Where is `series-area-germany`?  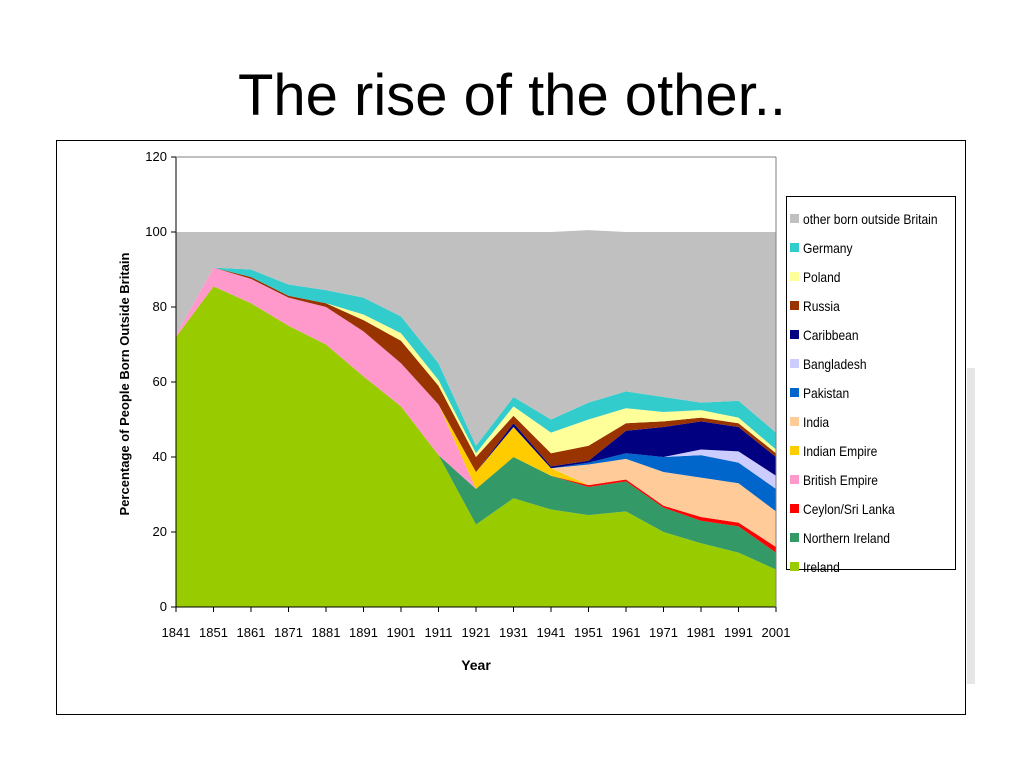 series-area-germany is located at coordinates (476, 360).